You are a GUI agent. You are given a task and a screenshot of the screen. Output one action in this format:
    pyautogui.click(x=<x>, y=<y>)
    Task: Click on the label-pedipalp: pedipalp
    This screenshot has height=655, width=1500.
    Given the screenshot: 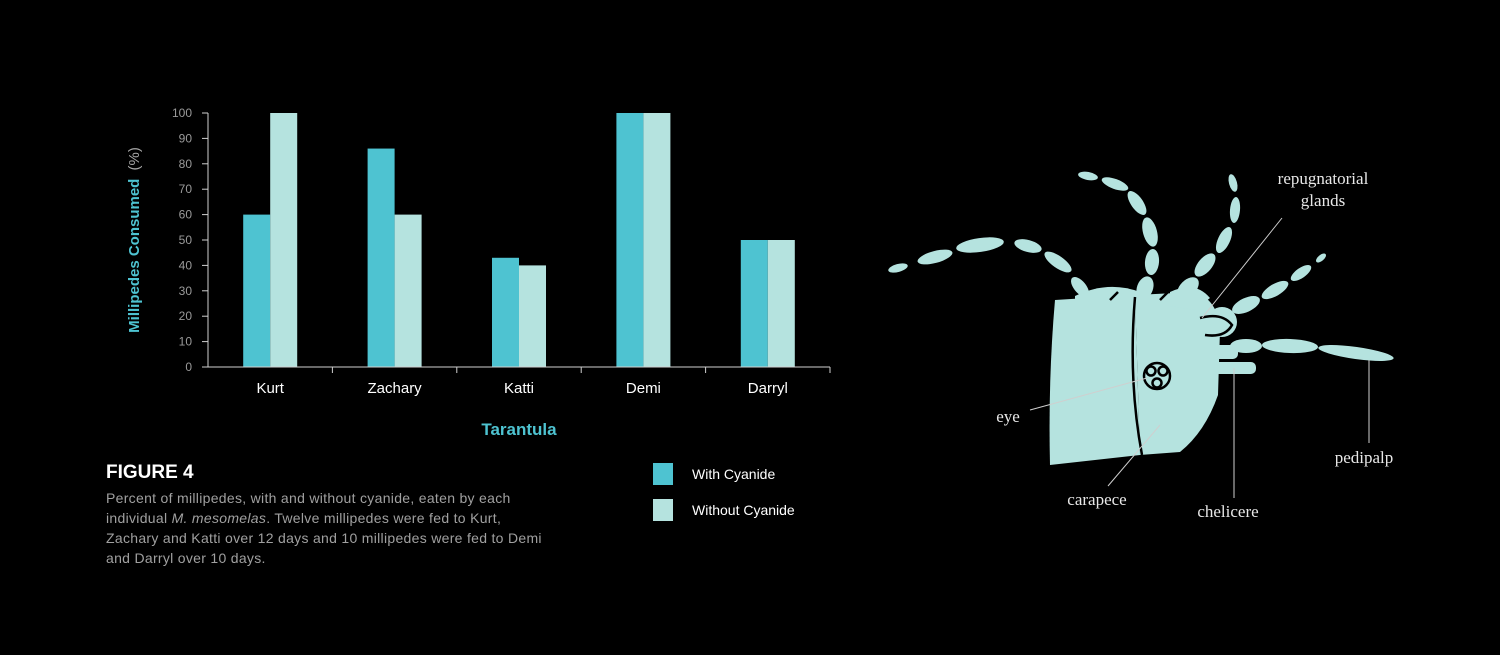 What is the action you would take?
    pyautogui.click(x=1364, y=457)
    